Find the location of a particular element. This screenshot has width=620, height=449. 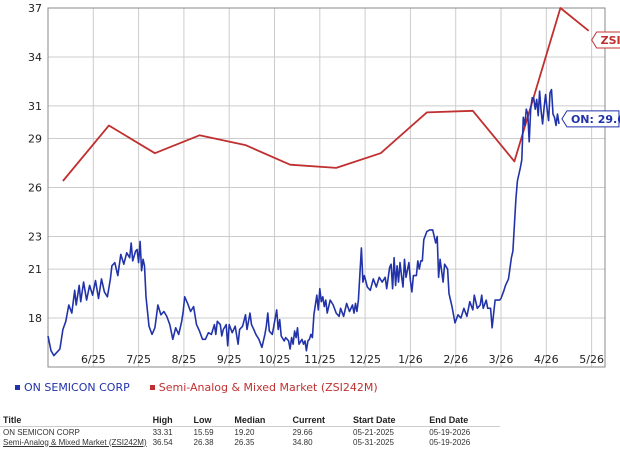

x-tick-label: 5/26 is located at coordinates (591, 359).